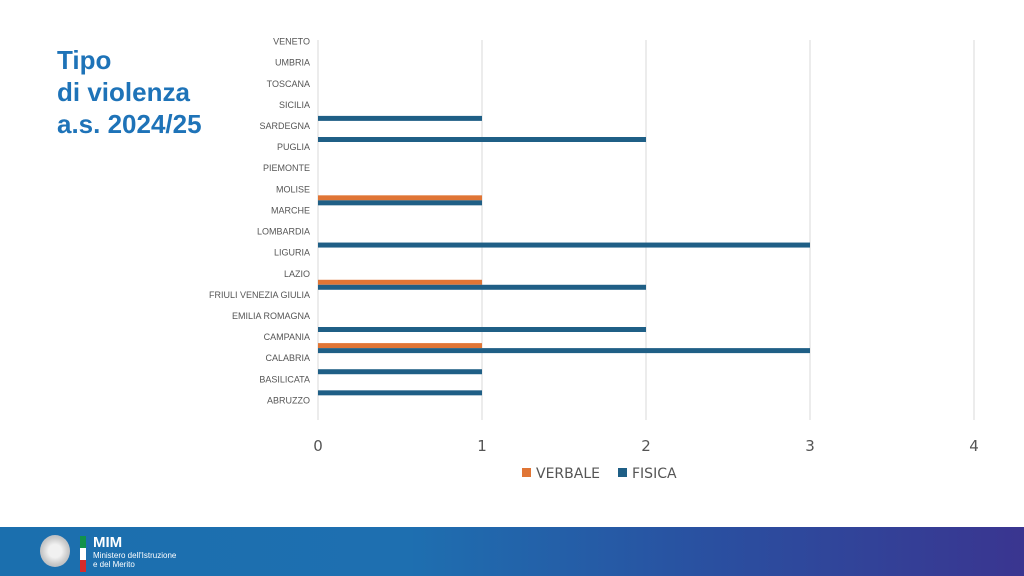 The image size is (1024, 576). I want to click on category-label: FRIULI VENEZIA GIULIA, so click(259, 295).